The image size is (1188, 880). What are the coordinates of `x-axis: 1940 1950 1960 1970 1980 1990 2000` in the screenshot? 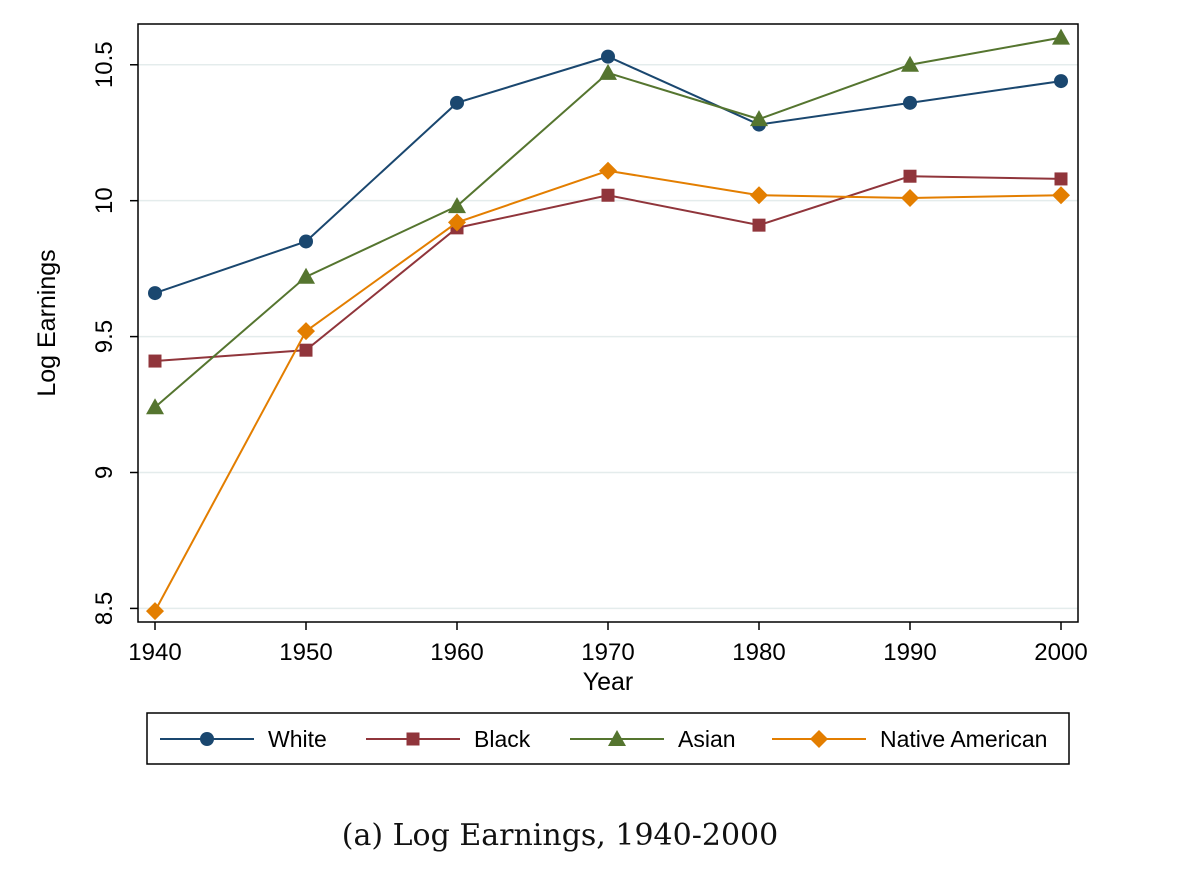 It's located at (608, 644).